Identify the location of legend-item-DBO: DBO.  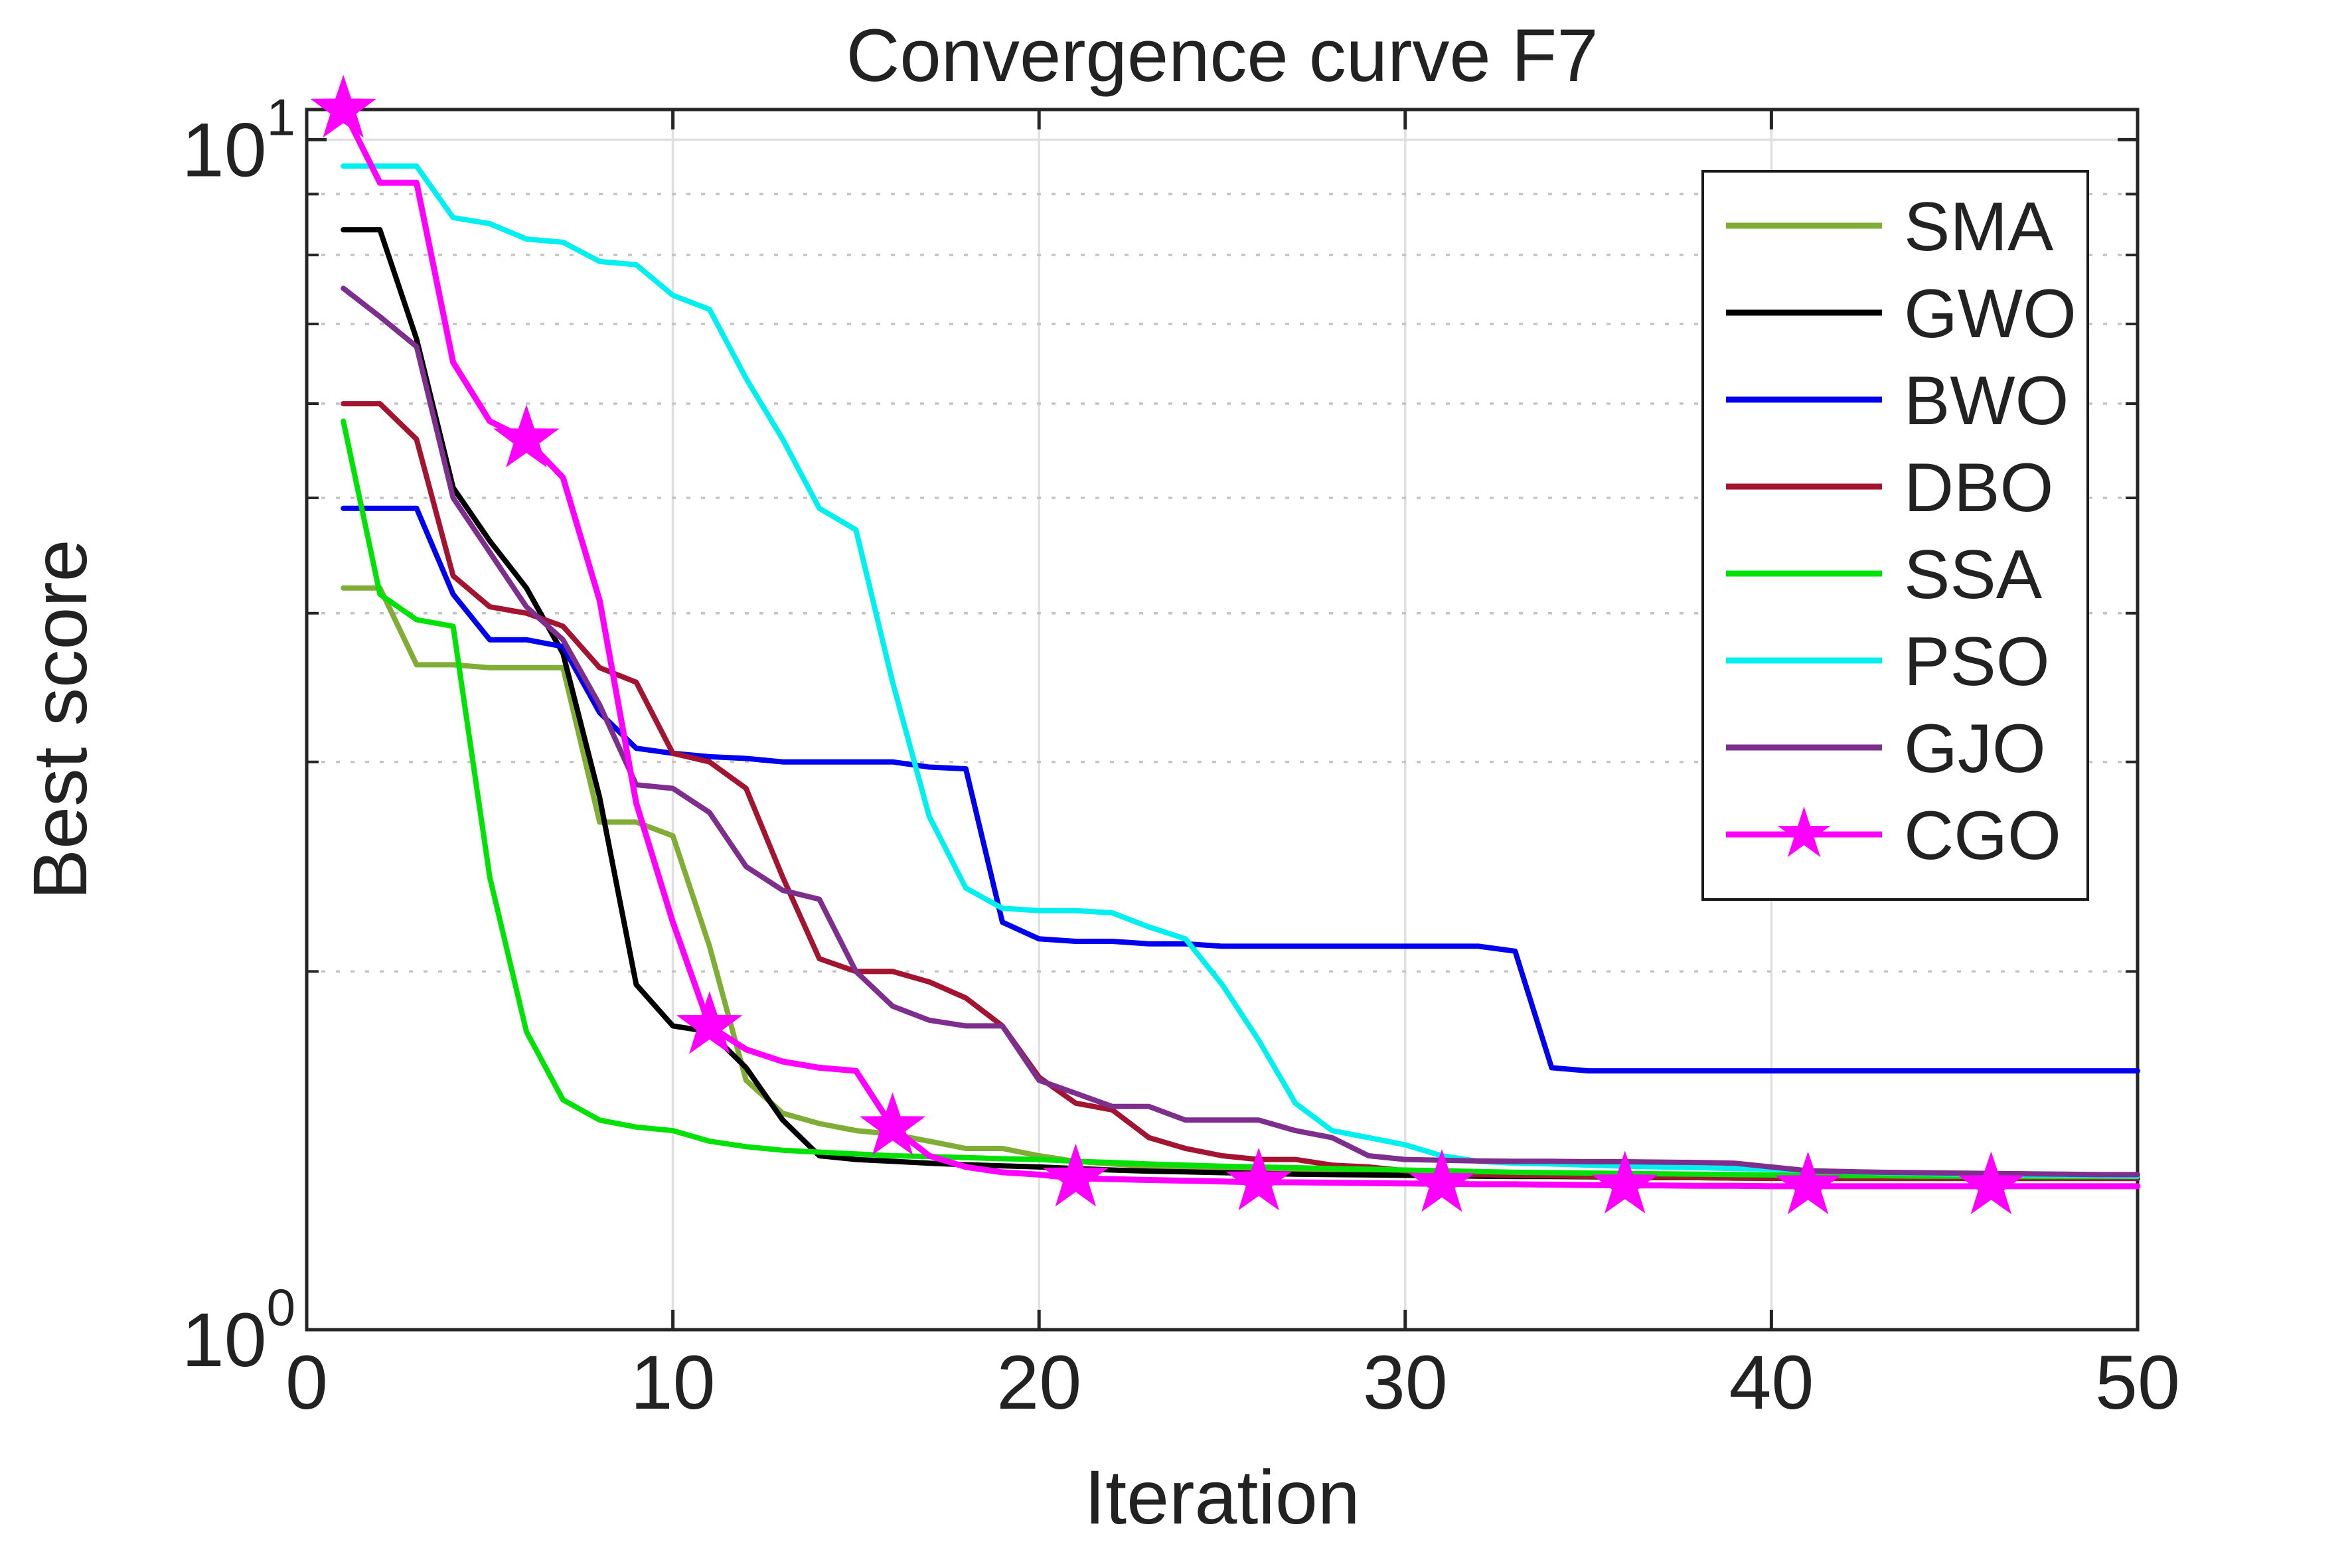
(1978, 488).